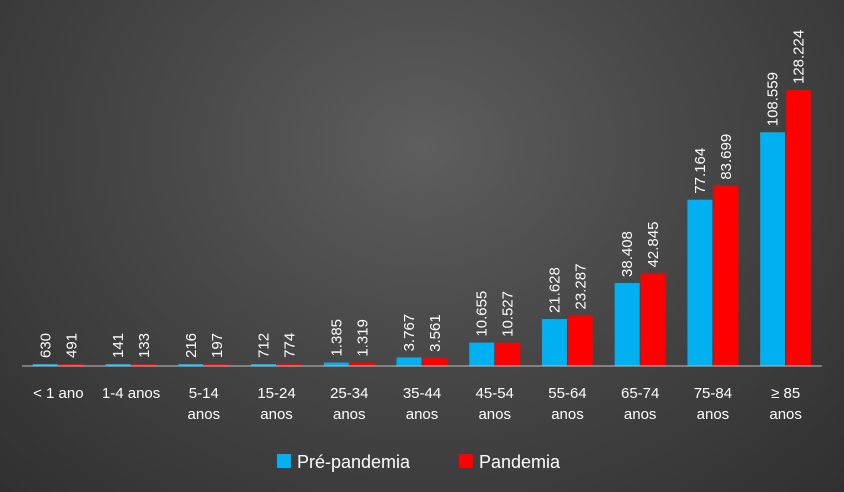 This screenshot has height=492, width=844. I want to click on category-label-5: 35-44, so click(422, 393).